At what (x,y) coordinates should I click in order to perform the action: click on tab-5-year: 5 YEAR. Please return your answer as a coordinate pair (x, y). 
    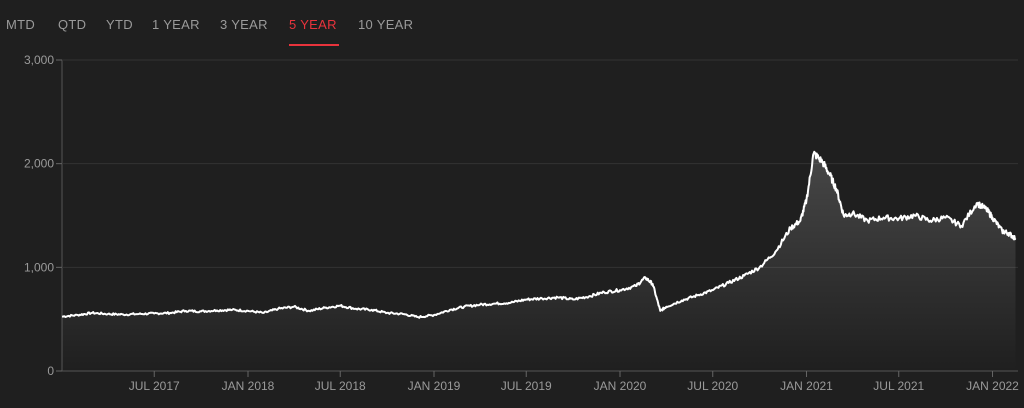
    Looking at the image, I should click on (313, 24).